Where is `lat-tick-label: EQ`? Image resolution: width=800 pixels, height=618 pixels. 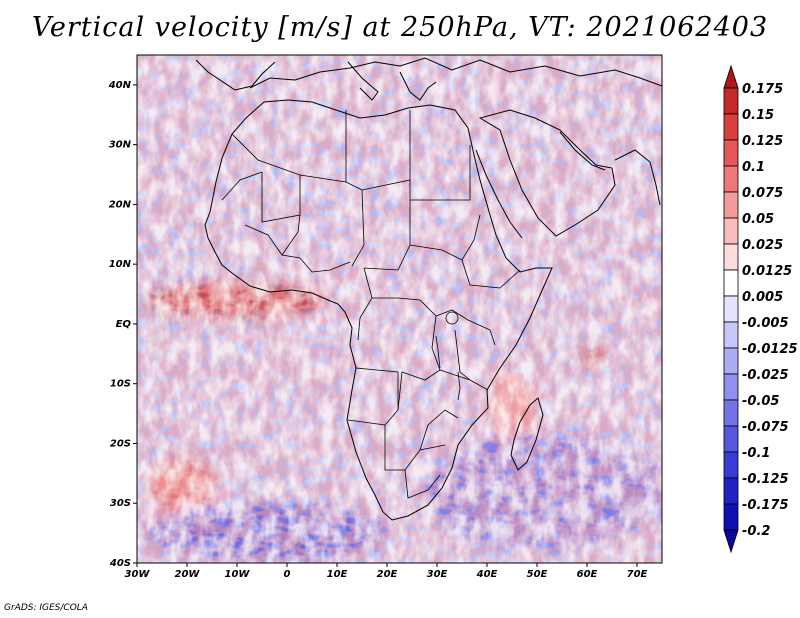
lat-tick-label: EQ is located at coordinates (124, 324).